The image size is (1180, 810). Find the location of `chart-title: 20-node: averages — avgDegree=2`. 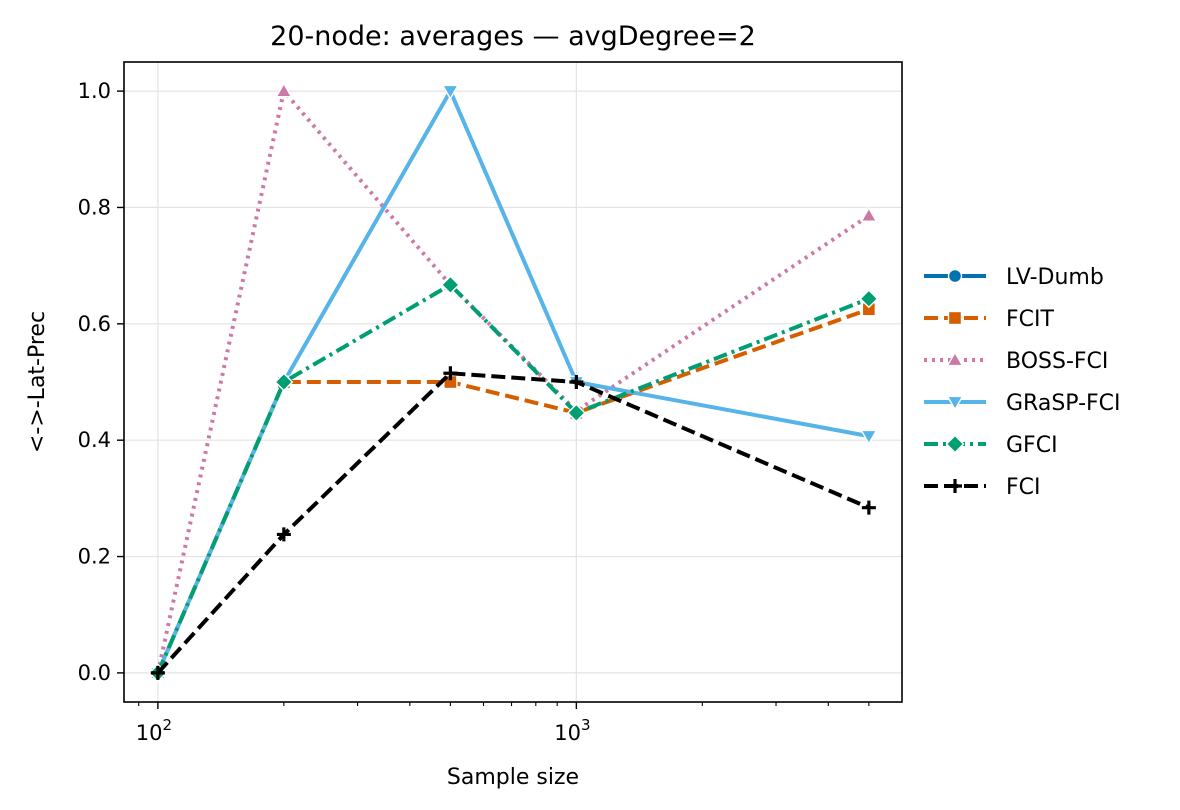

chart-title: 20-node: averages — avgDegree=2 is located at coordinates (513, 36).